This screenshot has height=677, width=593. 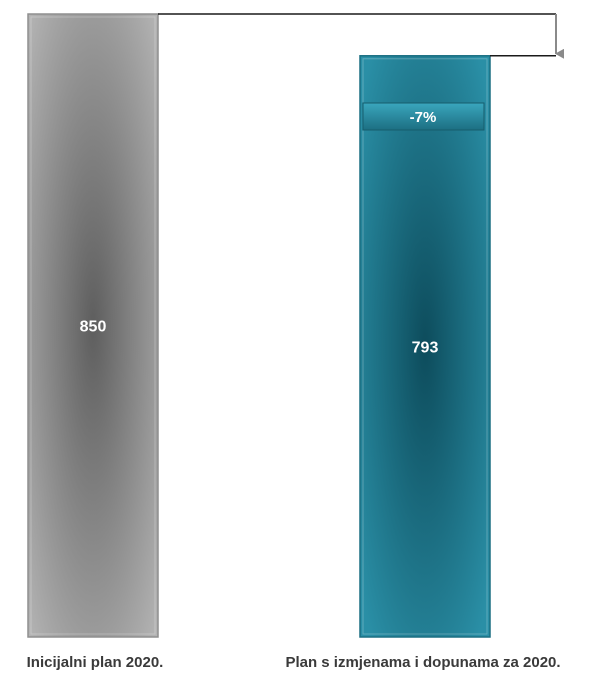 What do you see at coordinates (95, 662) in the screenshot?
I see `category-label-1: Inicijalni plan 2020.` at bounding box center [95, 662].